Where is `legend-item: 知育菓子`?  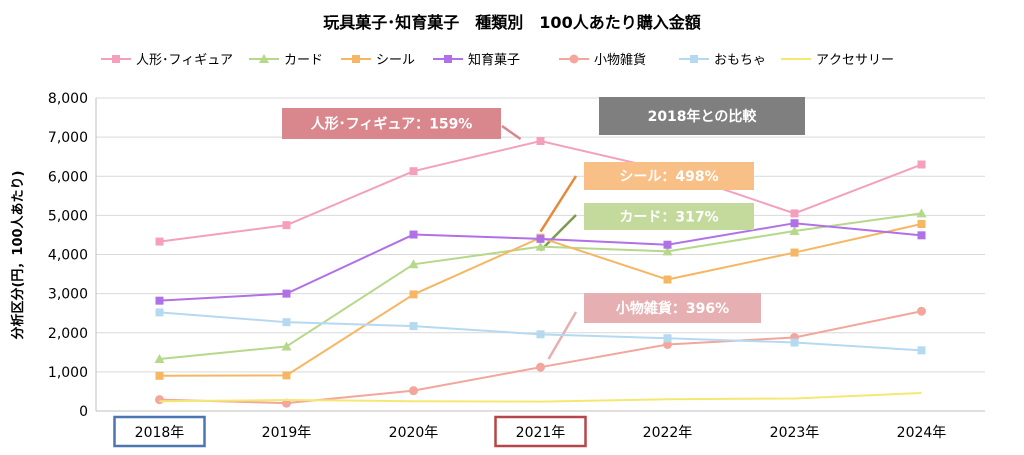 legend-item: 知育菓子 is located at coordinates (476, 60).